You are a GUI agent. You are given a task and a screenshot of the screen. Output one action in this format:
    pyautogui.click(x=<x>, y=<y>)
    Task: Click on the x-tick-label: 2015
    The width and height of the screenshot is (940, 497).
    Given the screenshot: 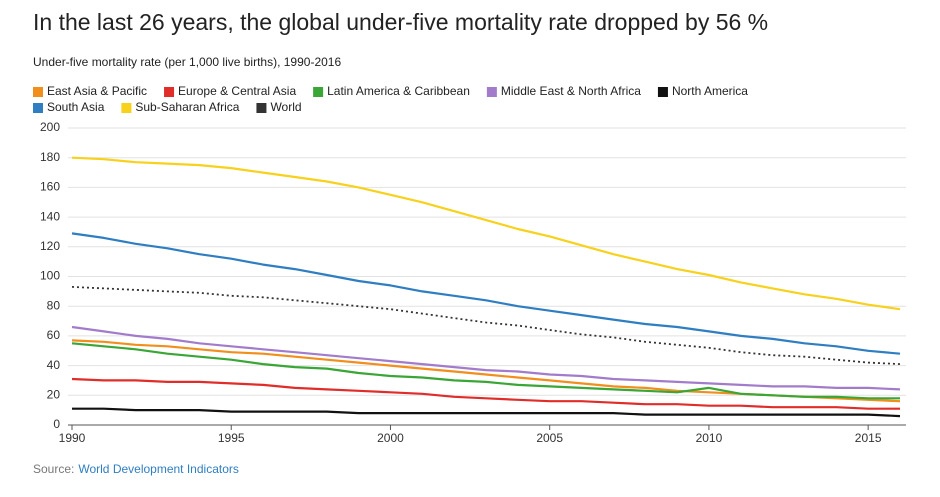 What is the action you would take?
    pyautogui.click(x=868, y=438)
    